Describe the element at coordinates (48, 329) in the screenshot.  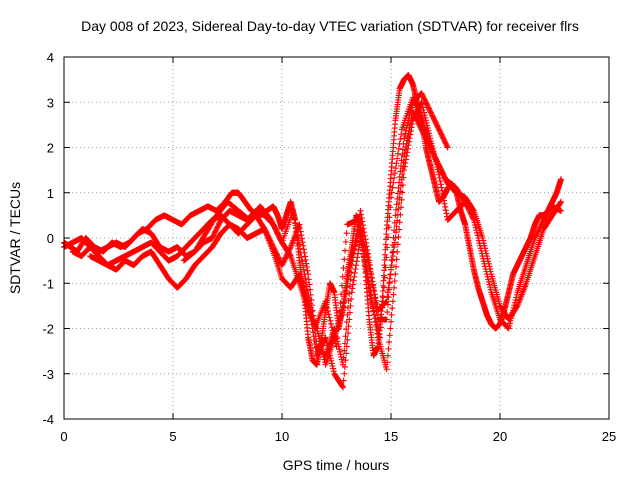
I see `y-tick-label: -2` at that location.